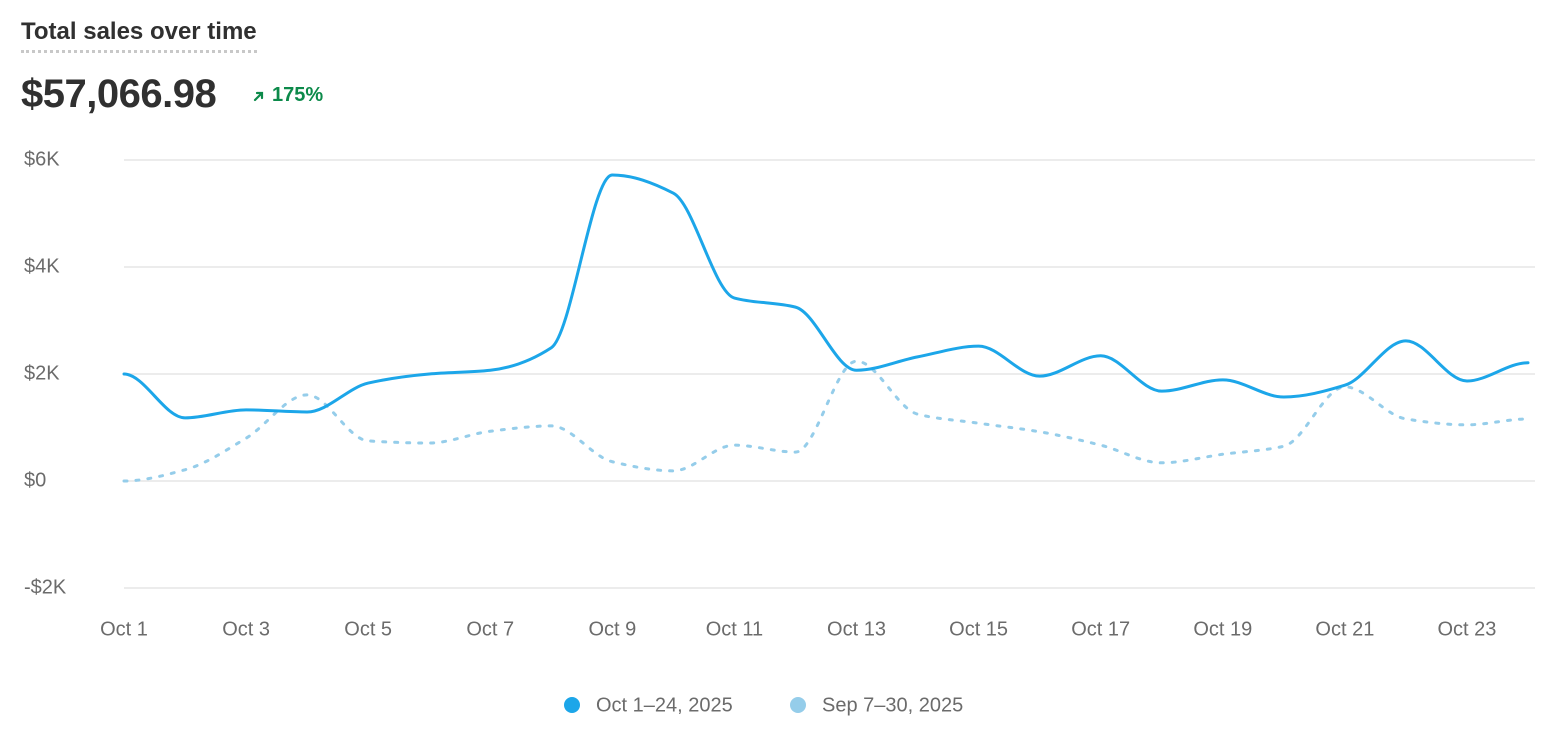 This screenshot has width=1568, height=748. I want to click on x-tick-label: Oct 9, so click(612, 629).